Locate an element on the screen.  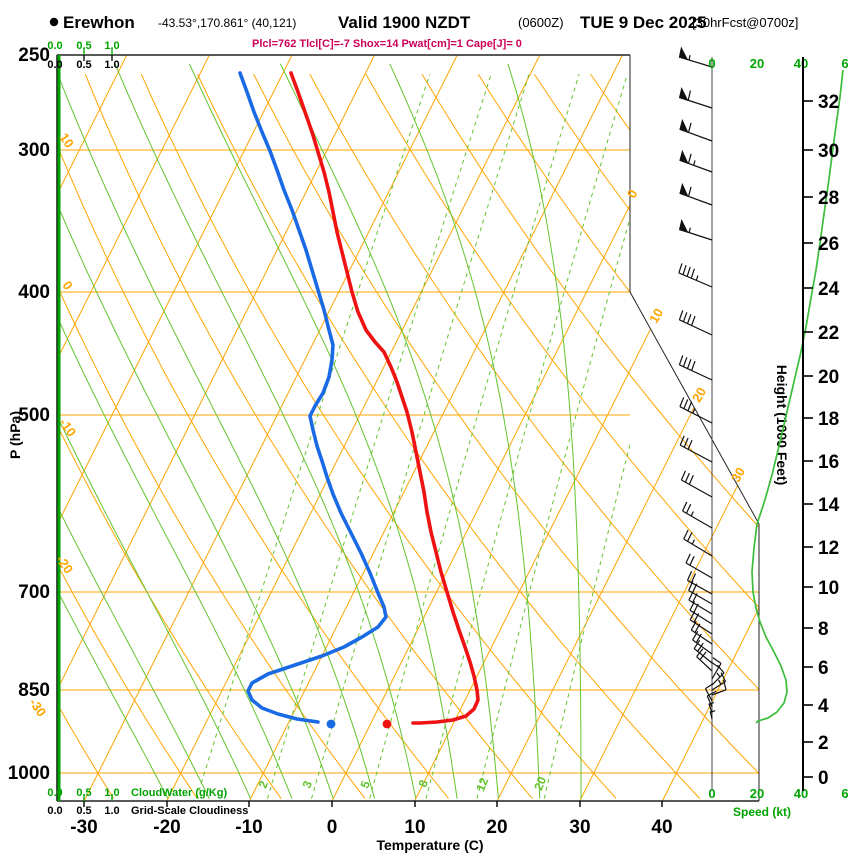
cloud-scales: 0.0 0.0 0.0 0.0 0.5 0.5 0.5 0.5 1.0 1.0 1.0 1.0 is located at coordinates (83, 428).